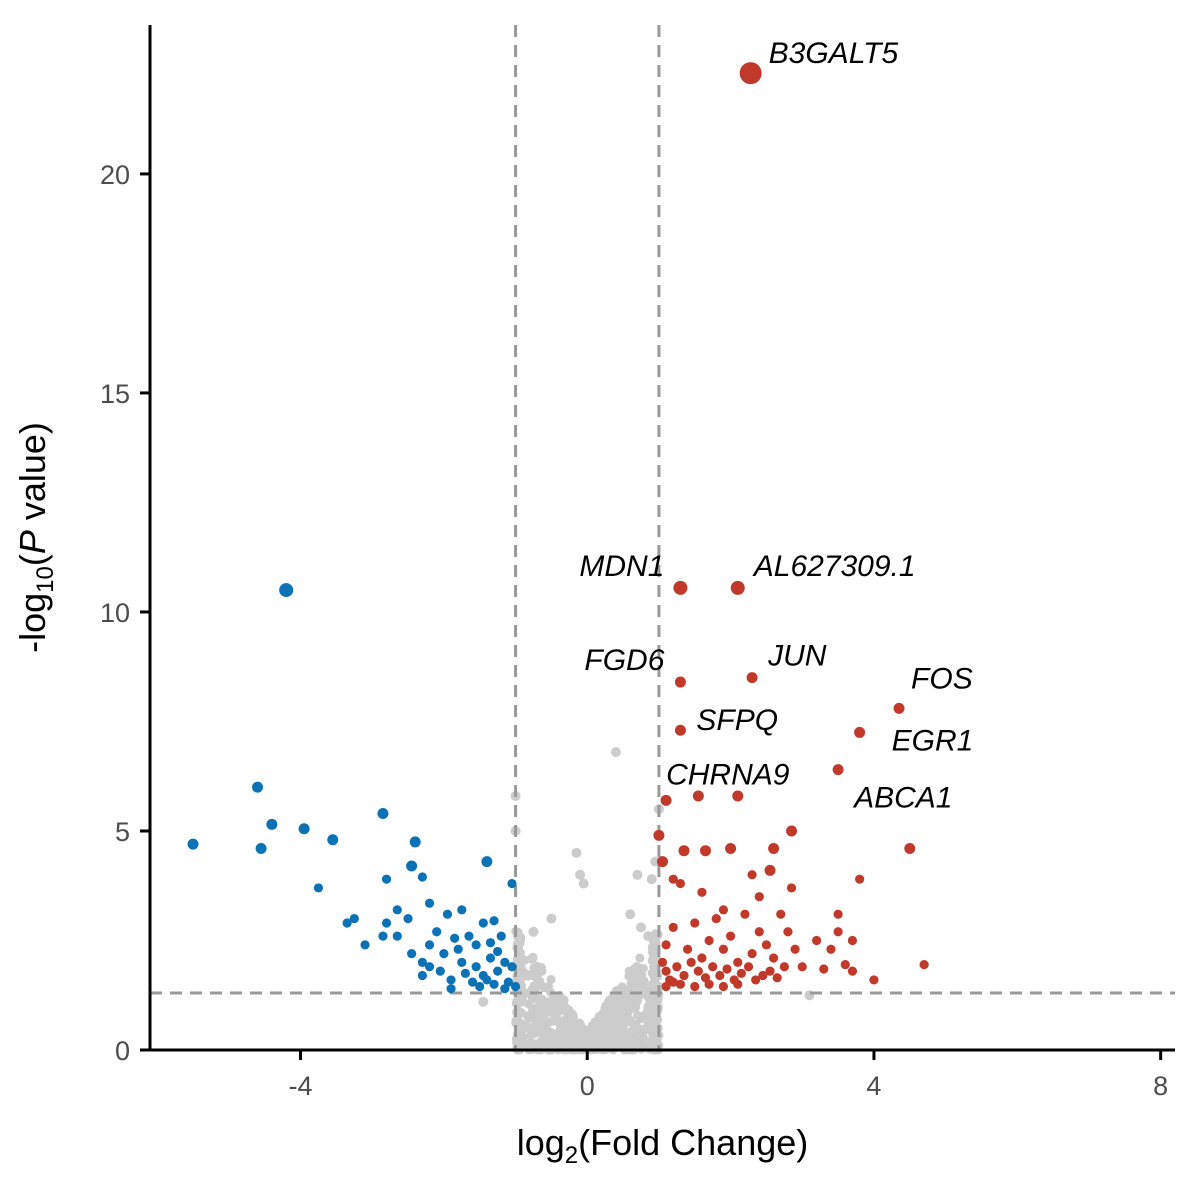 The image size is (1200, 1200). I want to click on y-tick-label: 5, so click(122, 832).